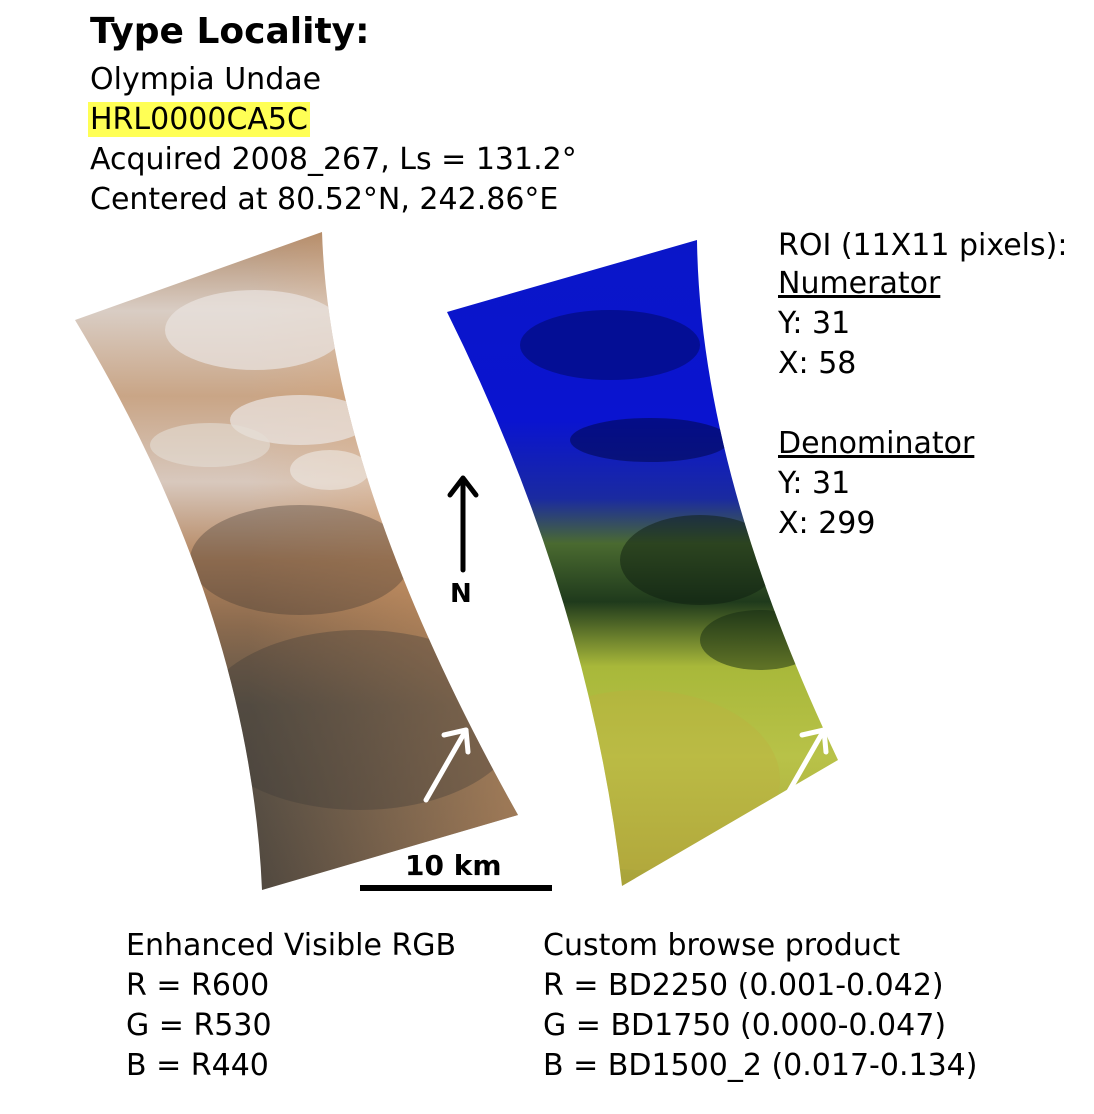 Image resolution: width=1094 pixels, height=1114 pixels. What do you see at coordinates (805, 765) in the screenshot?
I see `right-pointer-arrow-icon` at bounding box center [805, 765].